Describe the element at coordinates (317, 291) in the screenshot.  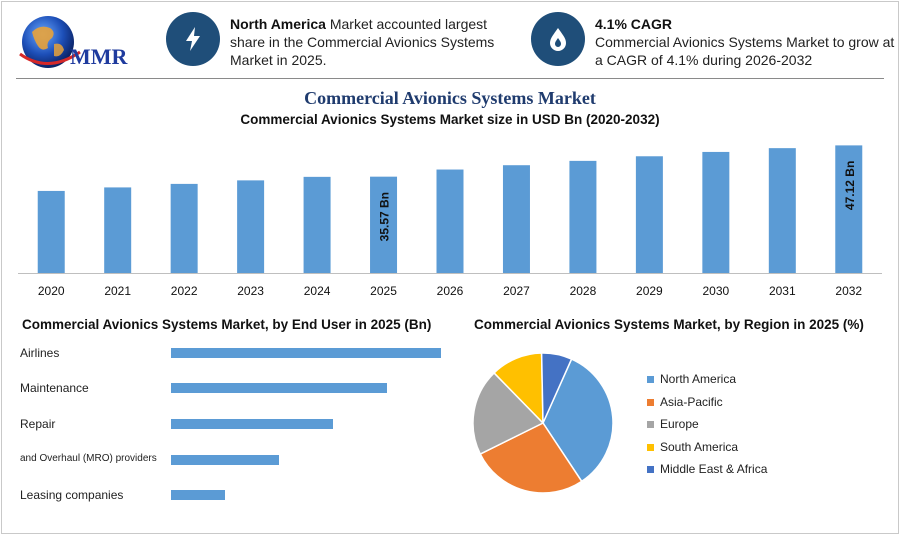
I see `x-tick-label: 2024` at that location.